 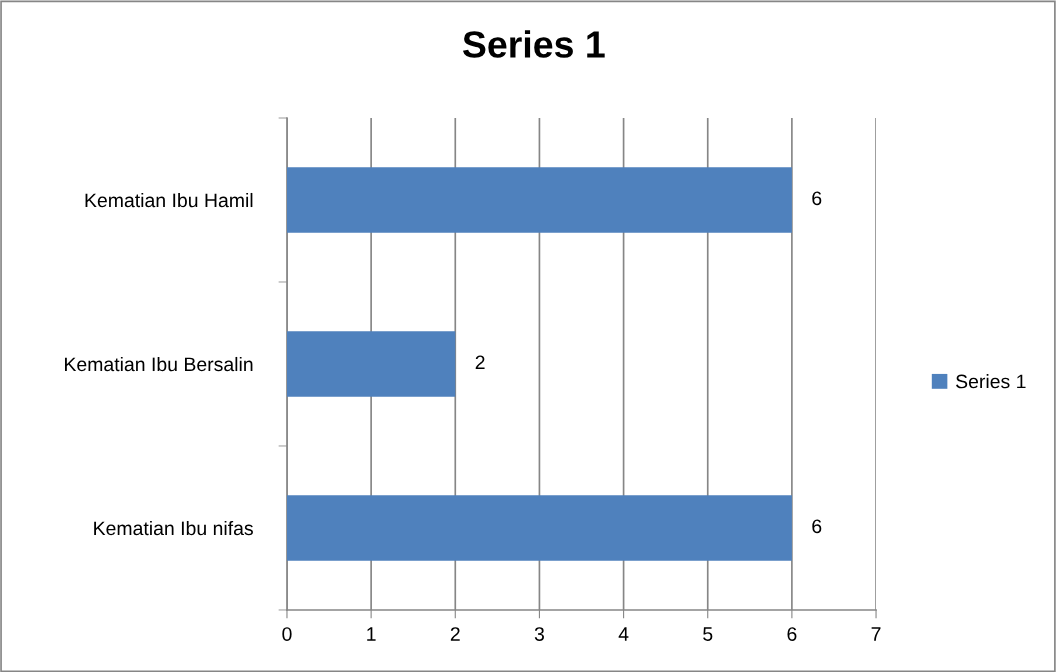 What do you see at coordinates (876, 634) in the screenshot?
I see `x-tick-label: 7` at bounding box center [876, 634].